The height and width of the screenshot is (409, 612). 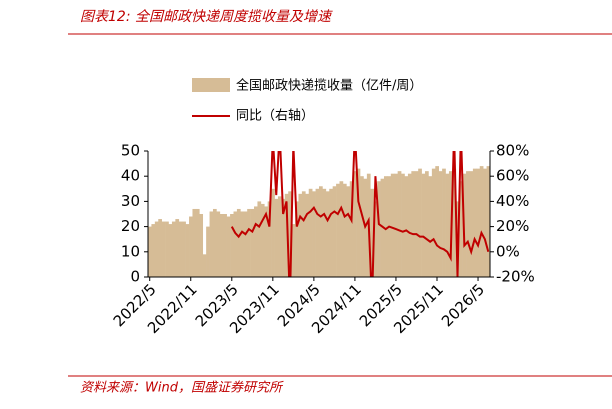 I want to click on legend-swatch, so click(x=211, y=85).